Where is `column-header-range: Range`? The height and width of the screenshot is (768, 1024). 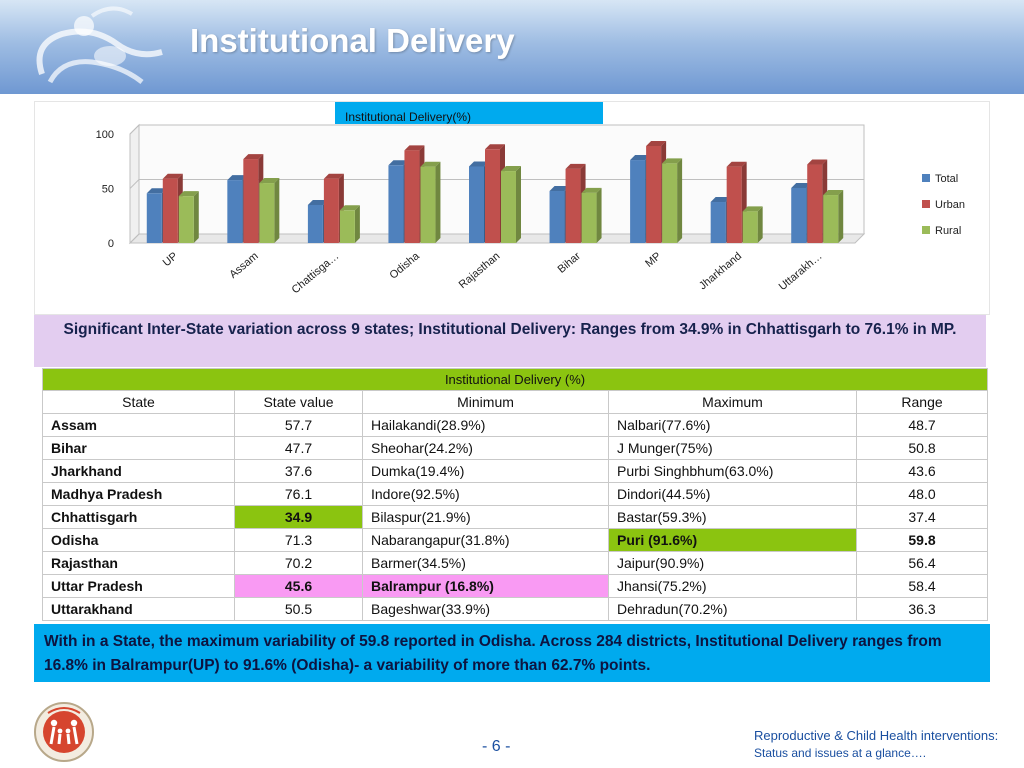 column-header-range: Range is located at coordinates (922, 402).